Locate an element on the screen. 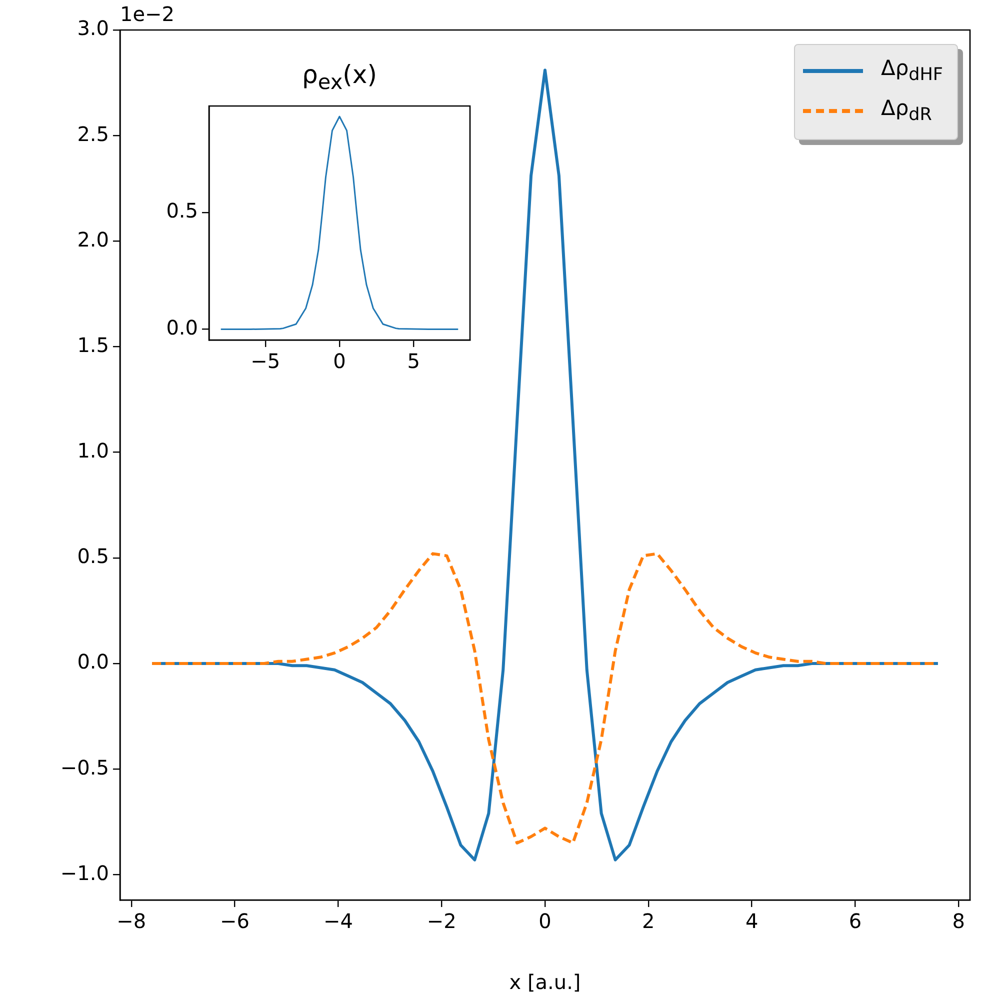  text: 1e−2 is located at coordinates (147, 14).